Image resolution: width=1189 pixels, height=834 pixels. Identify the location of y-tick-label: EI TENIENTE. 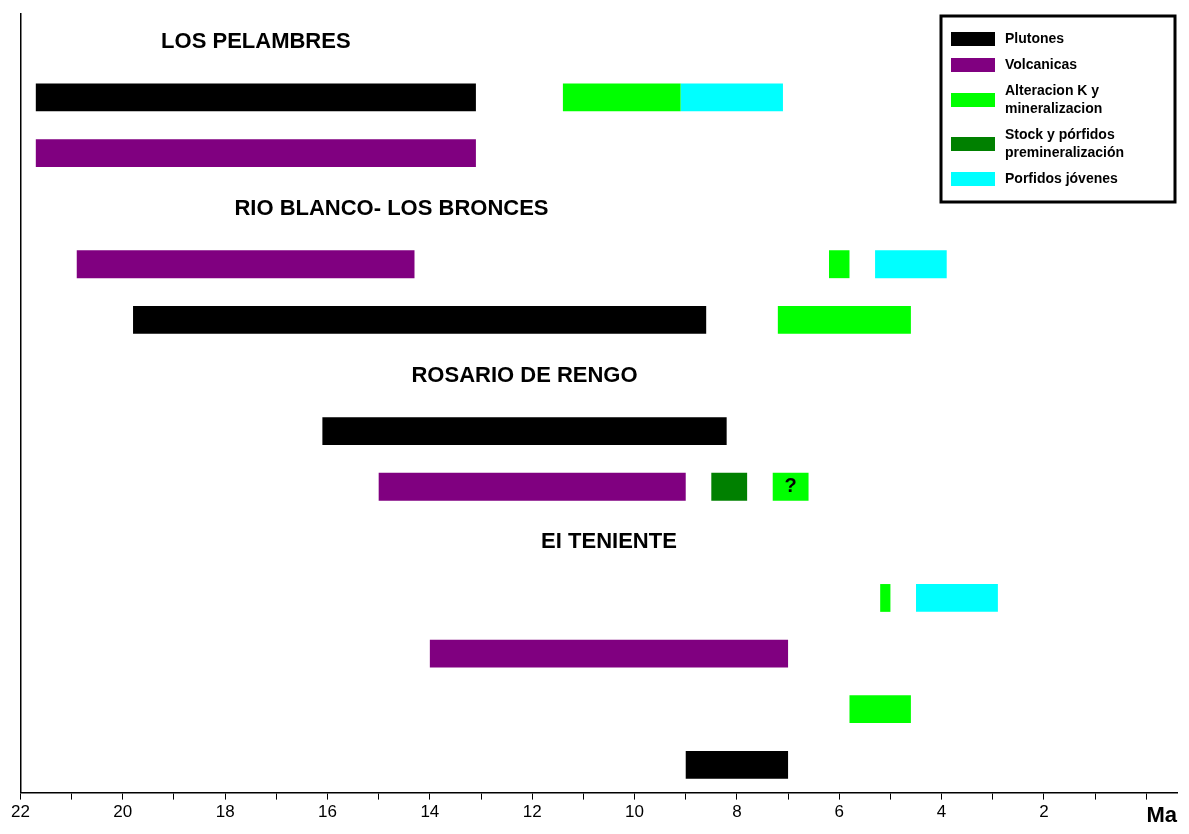
(609, 541).